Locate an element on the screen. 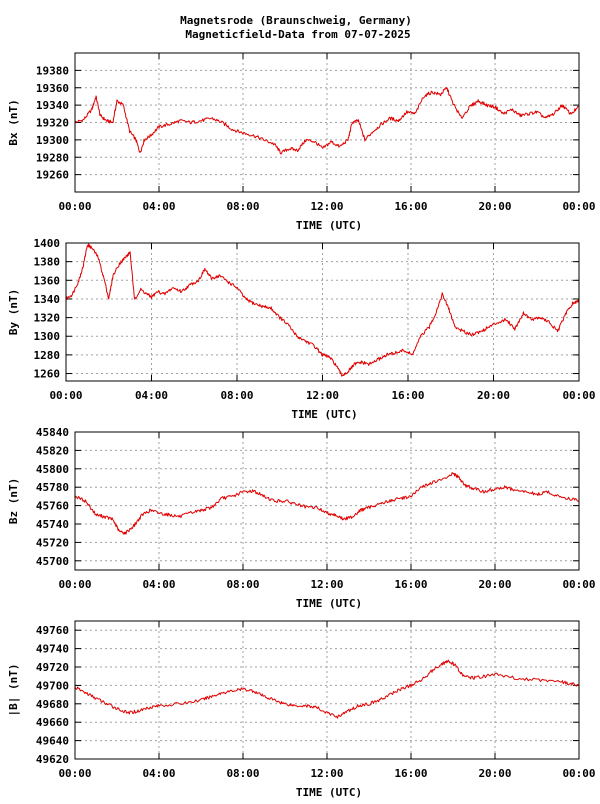 Image resolution: width=600 pixels, height=804 pixels. y-tick-label: 1320 is located at coordinates (47, 318).